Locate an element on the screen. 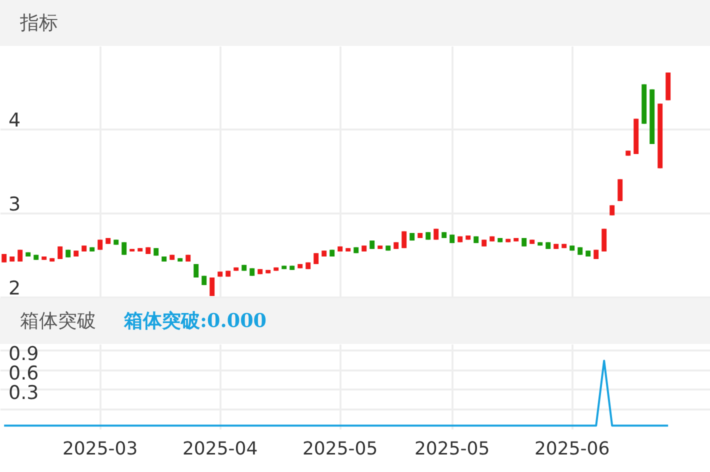 Image resolution: width=710 pixels, height=472 pixels. y-tick-label: 3 is located at coordinates (14, 205).